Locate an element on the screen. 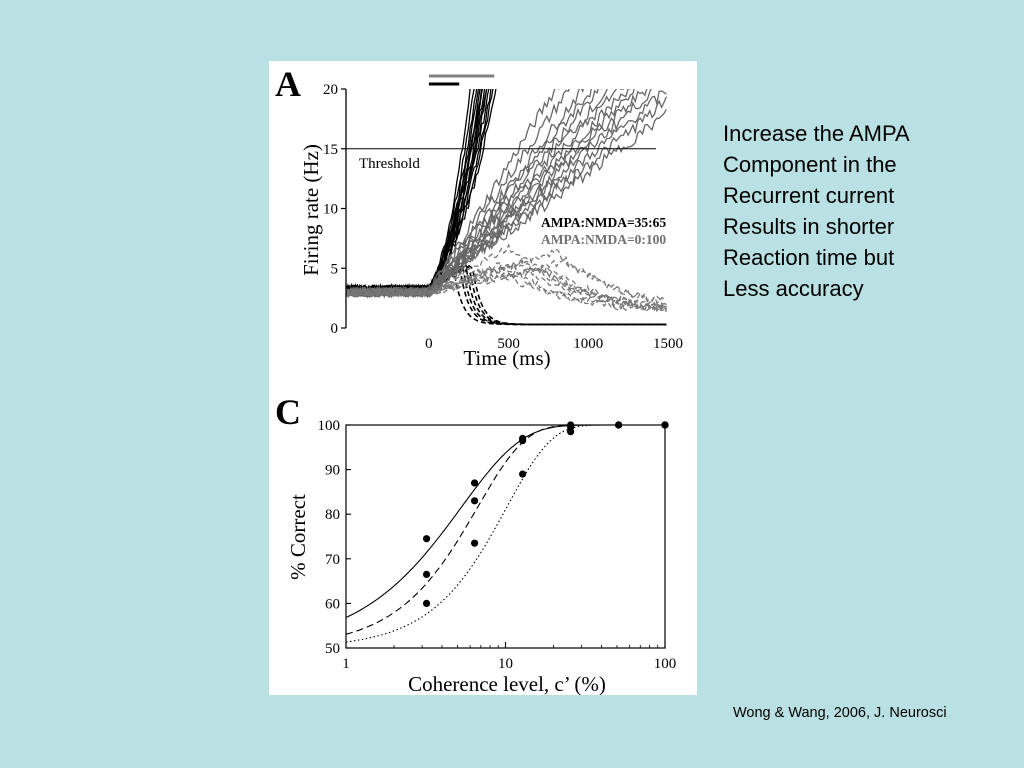 The width and height of the screenshot is (1024, 768). panel-c-points is located at coordinates (545, 514).